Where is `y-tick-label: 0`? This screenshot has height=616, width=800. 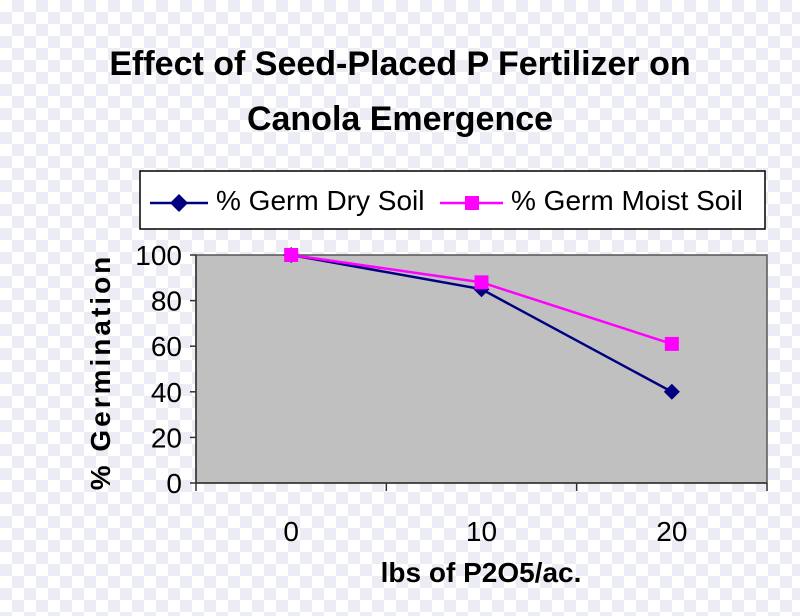 y-tick-label: 0 is located at coordinates (174, 483).